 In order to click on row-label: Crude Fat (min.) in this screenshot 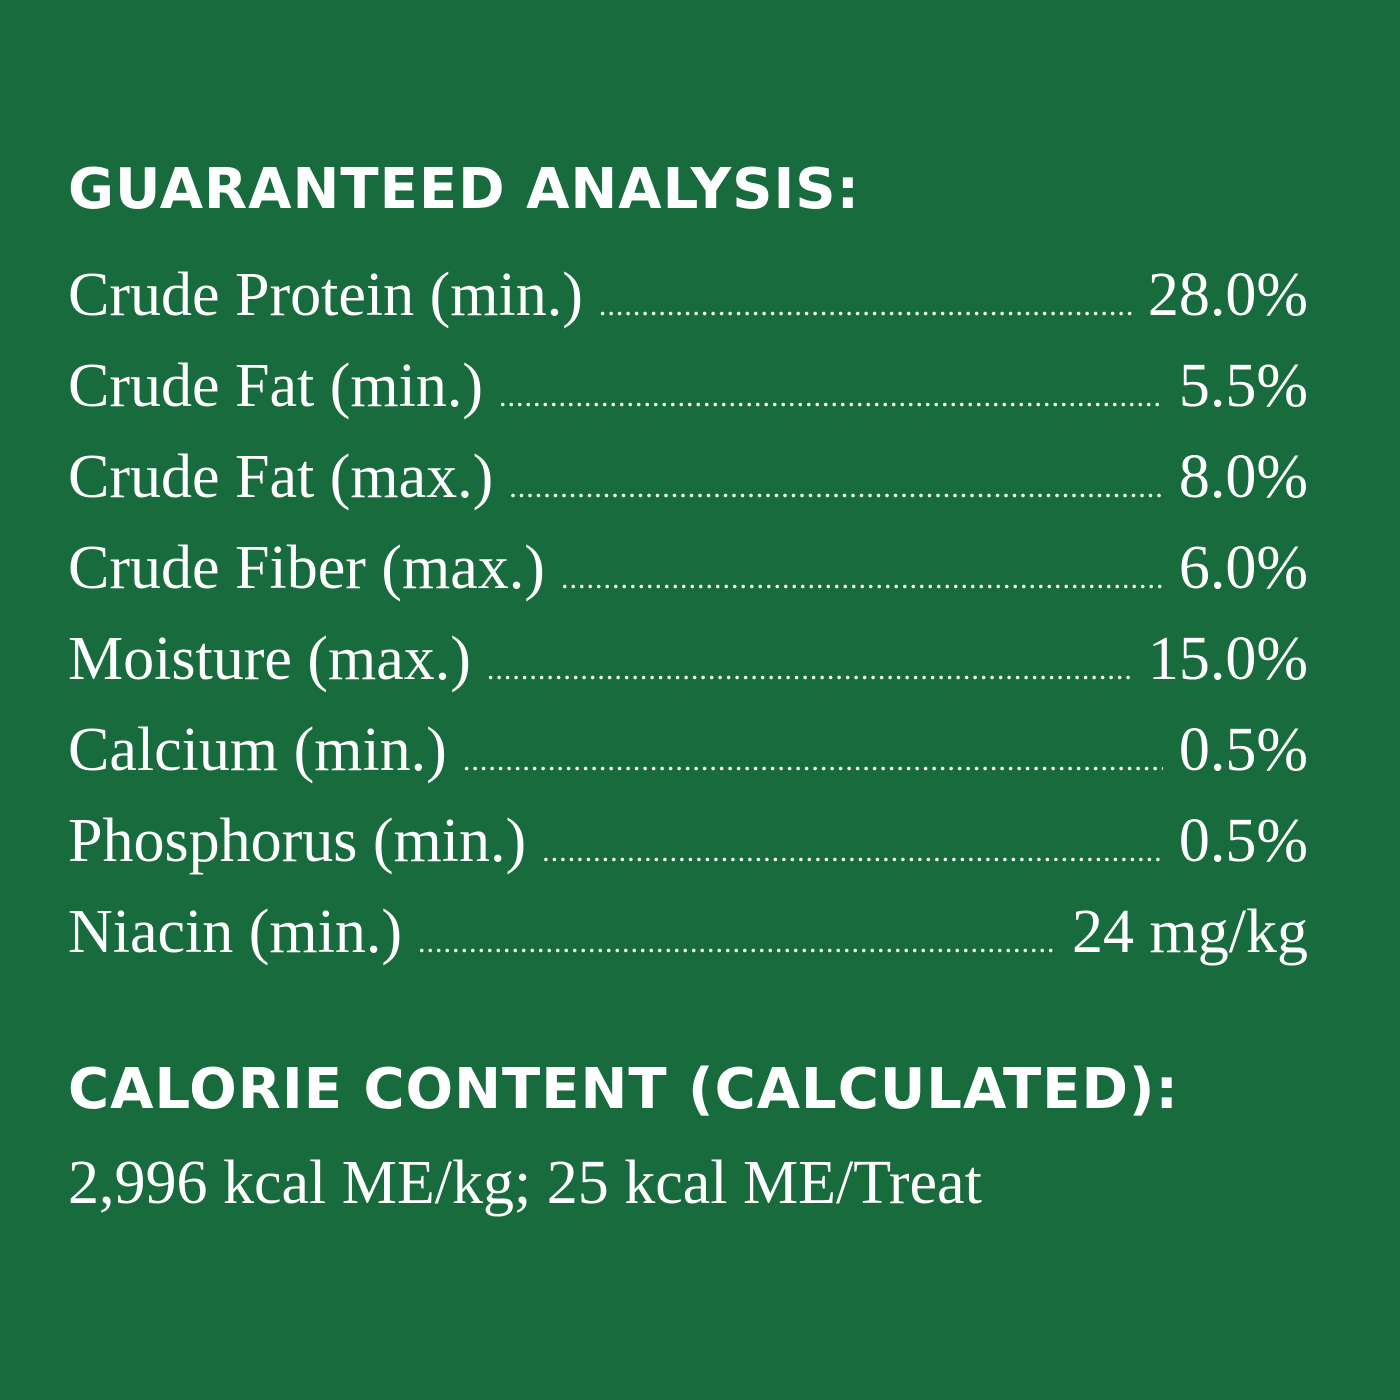, I will do `click(275, 386)`.